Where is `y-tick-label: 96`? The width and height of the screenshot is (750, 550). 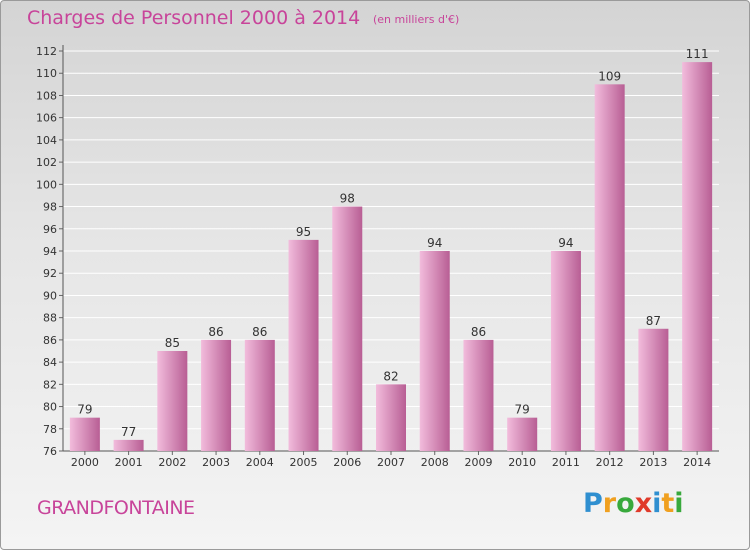 y-tick-label: 96 is located at coordinates (50, 229).